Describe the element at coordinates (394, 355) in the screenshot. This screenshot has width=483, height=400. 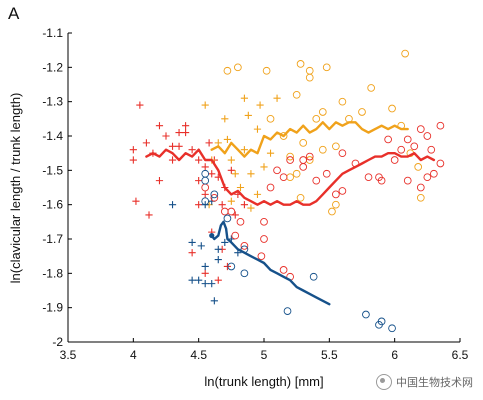
I see `x-tick-label: 6` at that location.